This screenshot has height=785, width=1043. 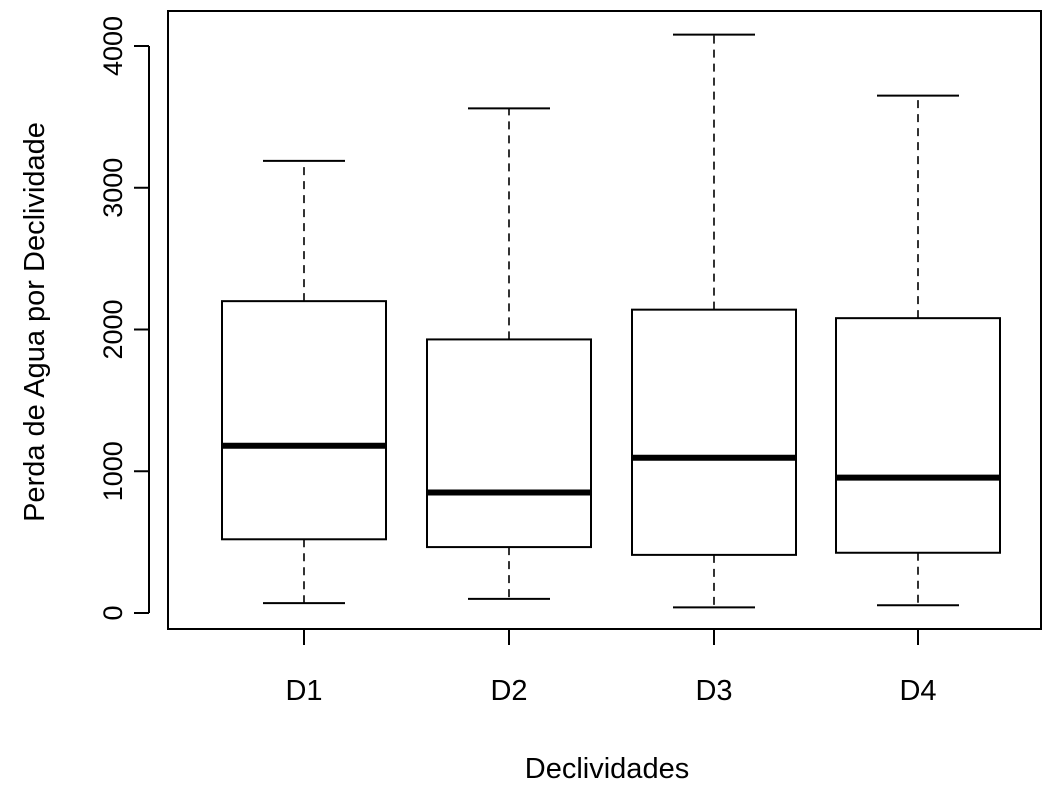 I want to click on box-d2, so click(x=509, y=353).